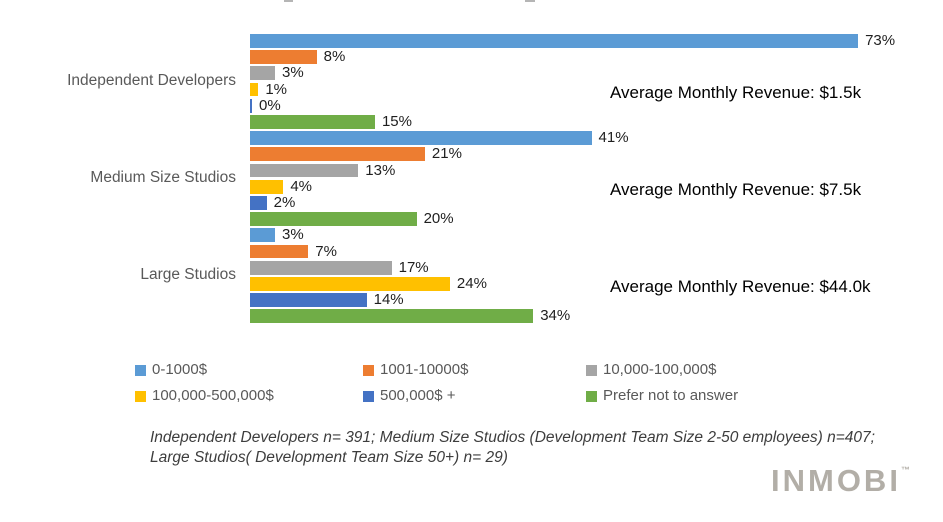  I want to click on legend-item-prefer-not-to-answer: Prefer not to answer, so click(662, 396).